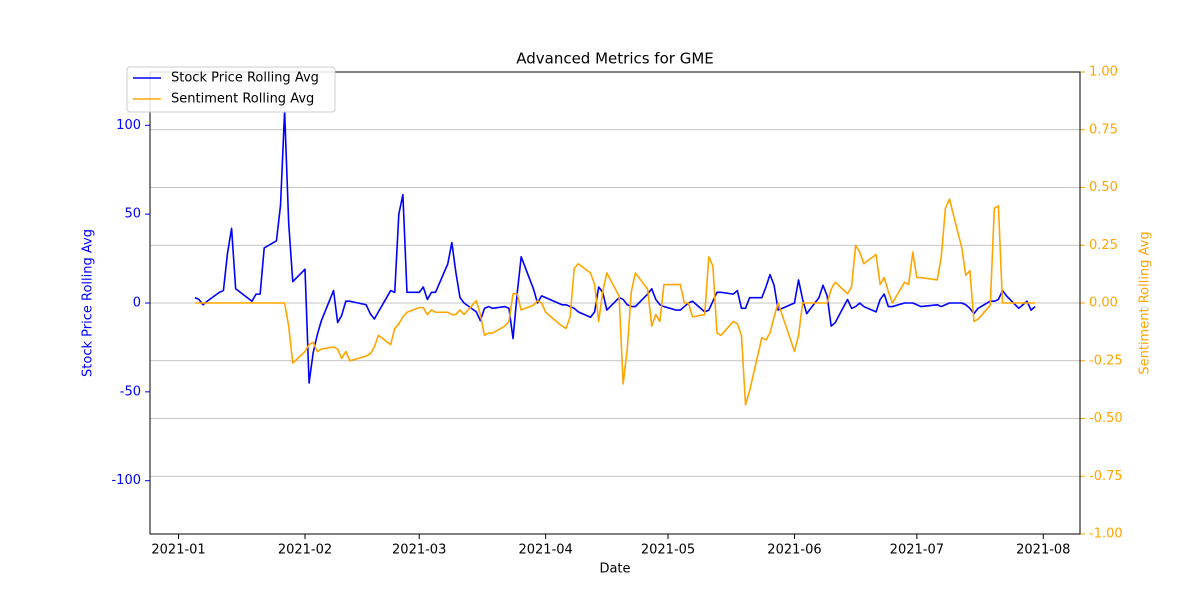 Image resolution: width=1200 pixels, height=600 pixels. I want to click on x-axis-label: Date, so click(614, 569).